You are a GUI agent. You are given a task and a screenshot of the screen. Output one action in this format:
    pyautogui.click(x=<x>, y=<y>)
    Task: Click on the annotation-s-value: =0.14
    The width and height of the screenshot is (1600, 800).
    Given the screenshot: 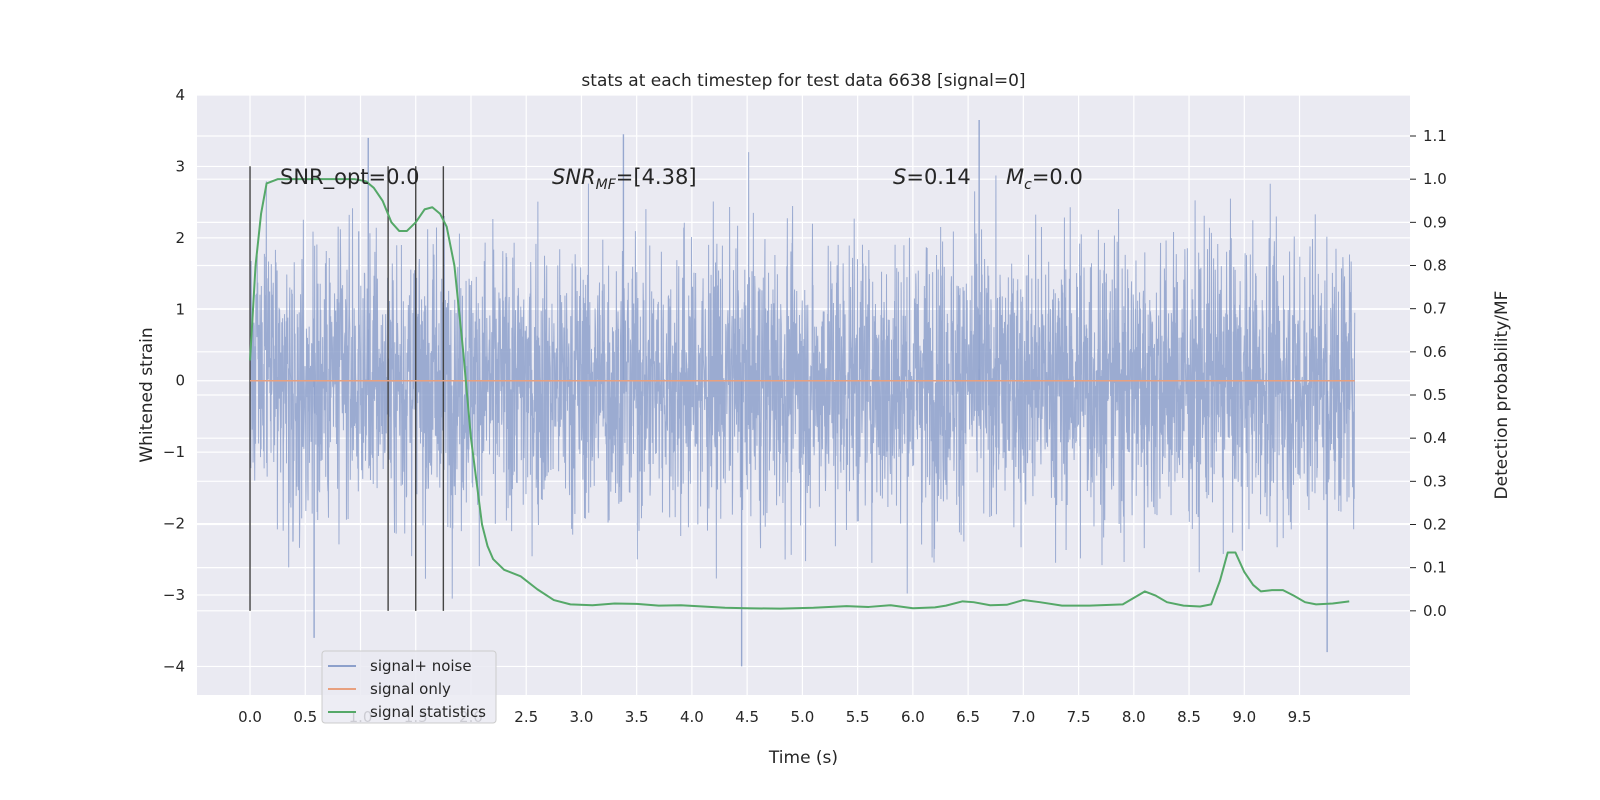 What is the action you would take?
    pyautogui.click(x=938, y=177)
    